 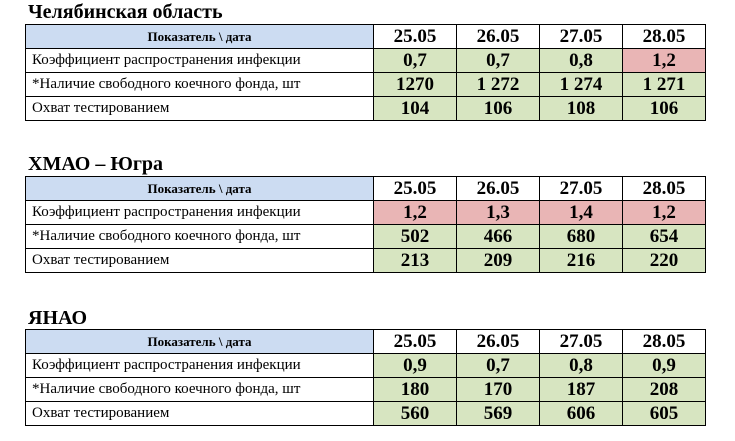 I want to click on value-cell: 187, so click(x=581, y=389).